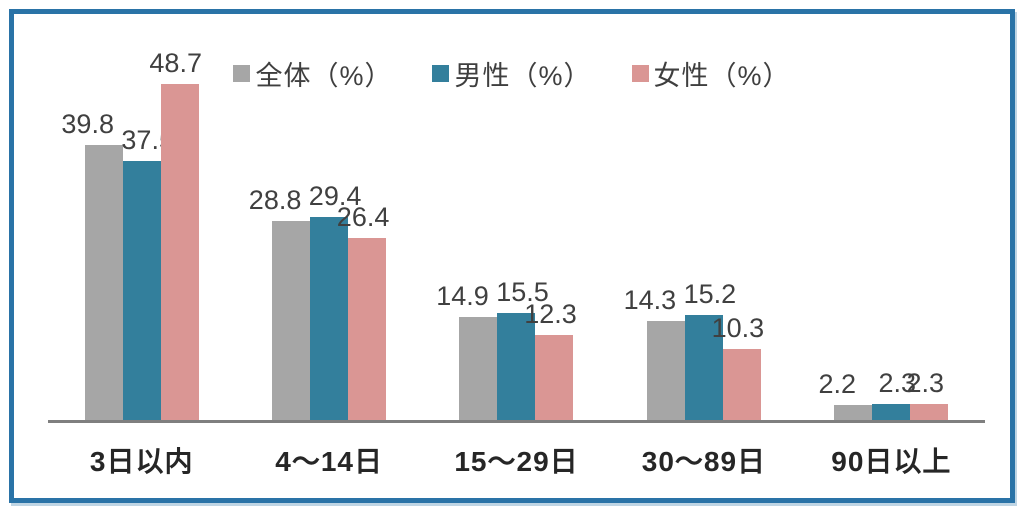  What do you see at coordinates (550, 314) in the screenshot?
I see `bar-value-label: 12.3` at bounding box center [550, 314].